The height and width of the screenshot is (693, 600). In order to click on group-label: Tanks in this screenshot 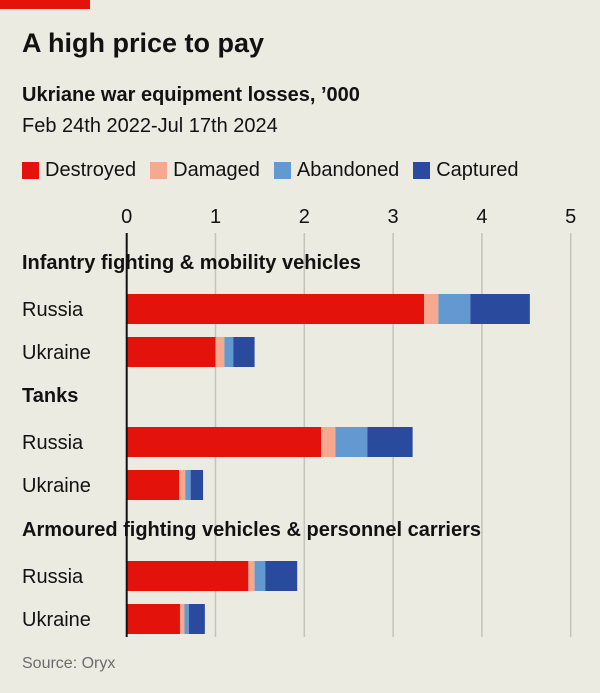, I will do `click(50, 396)`.